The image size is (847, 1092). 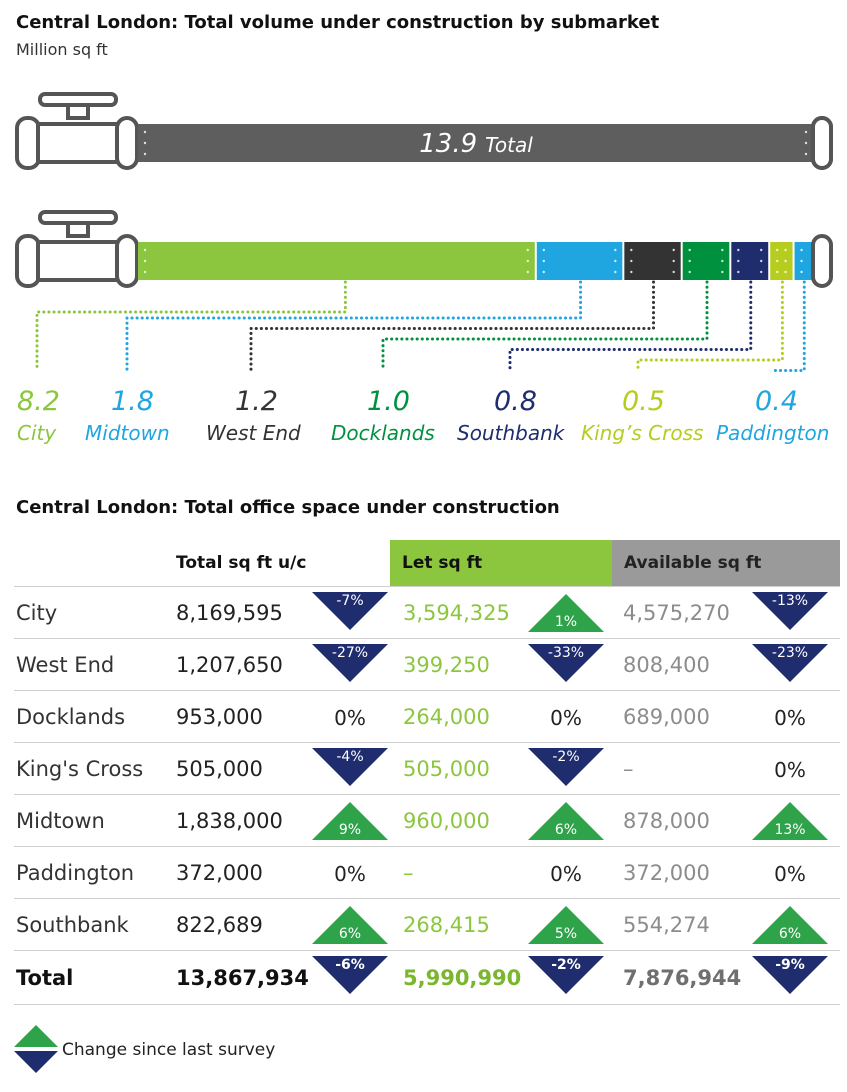 I want to click on available-change: 6%, so click(x=790, y=924).